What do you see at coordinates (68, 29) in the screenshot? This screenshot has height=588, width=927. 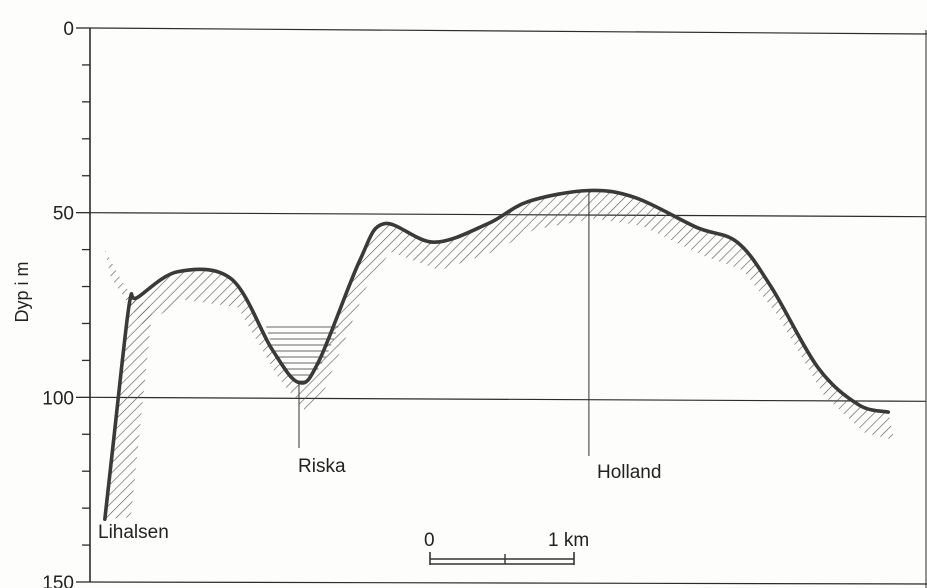 I see `y-tick-label: 0` at bounding box center [68, 29].